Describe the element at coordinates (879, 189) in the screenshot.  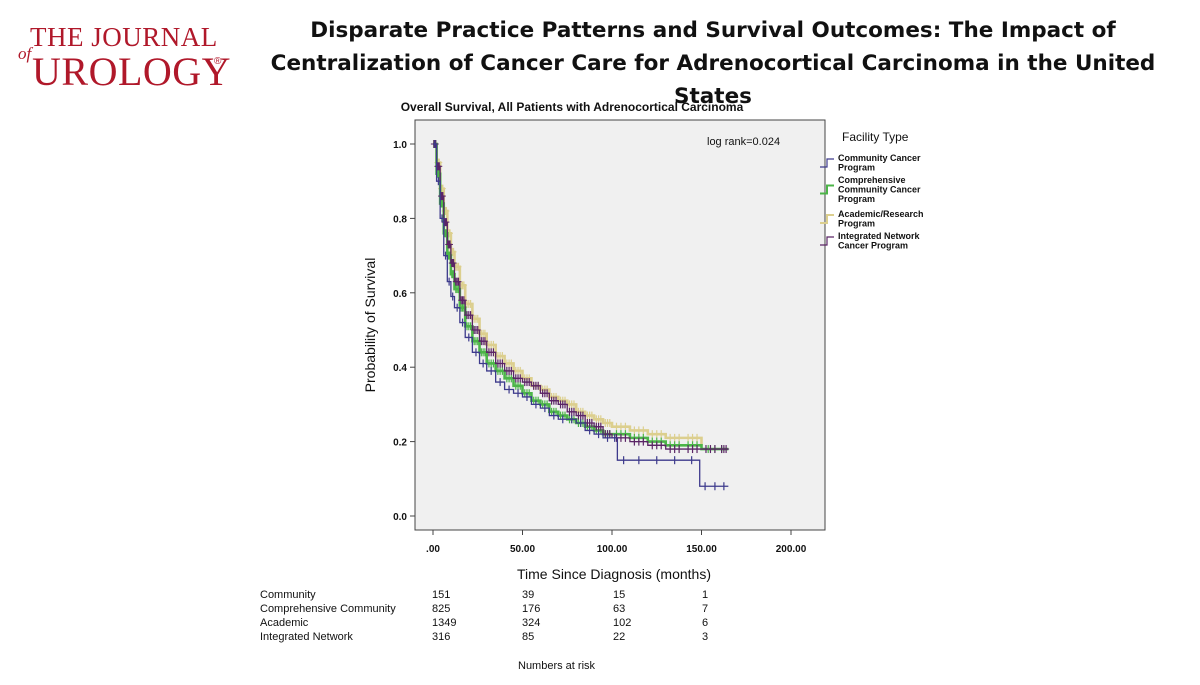
I see `legend-entry: Comprehensive Community Cancer Program` at that location.